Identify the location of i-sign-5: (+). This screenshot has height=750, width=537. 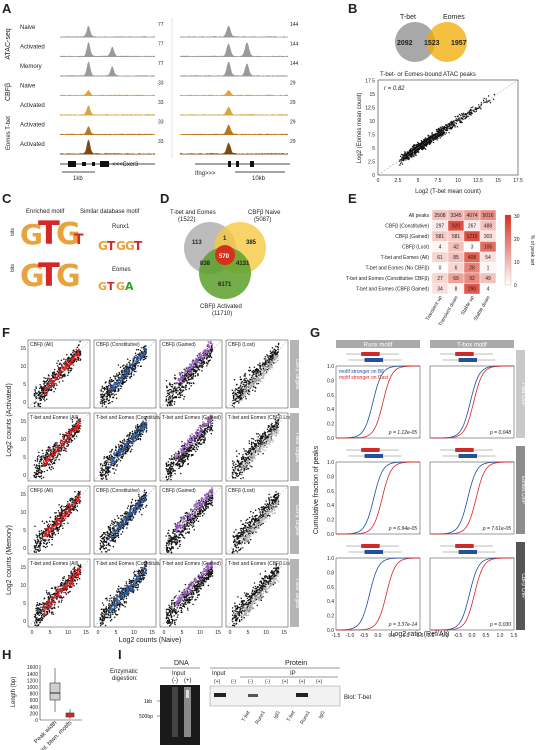
(302, 682).